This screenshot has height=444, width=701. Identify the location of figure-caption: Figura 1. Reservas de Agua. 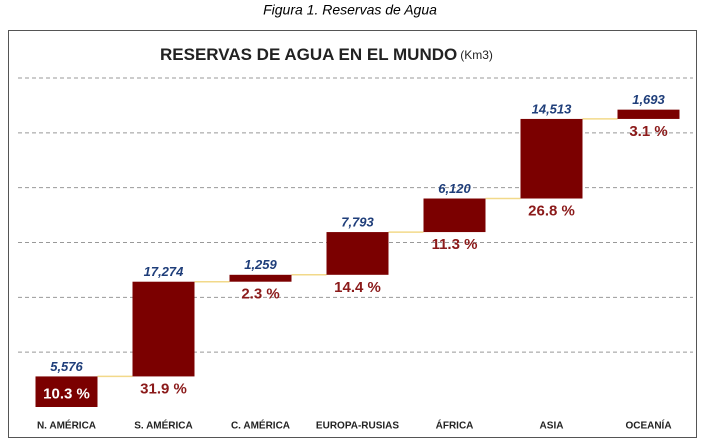
(350, 10).